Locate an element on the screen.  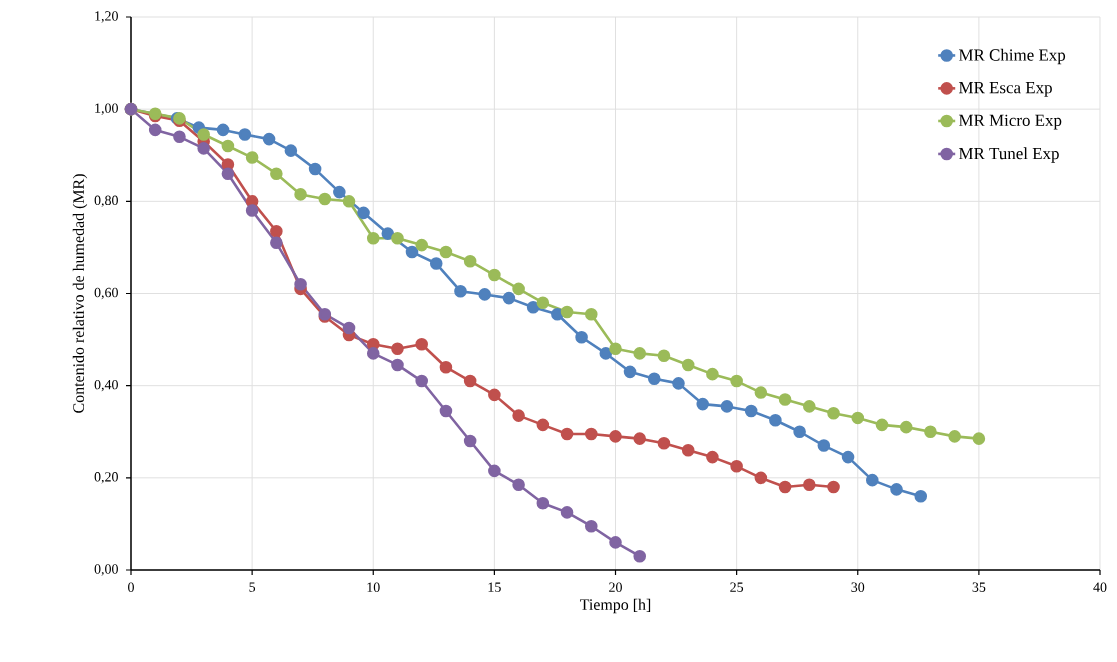
y-tick-label: 1,00 is located at coordinates (106, 109).